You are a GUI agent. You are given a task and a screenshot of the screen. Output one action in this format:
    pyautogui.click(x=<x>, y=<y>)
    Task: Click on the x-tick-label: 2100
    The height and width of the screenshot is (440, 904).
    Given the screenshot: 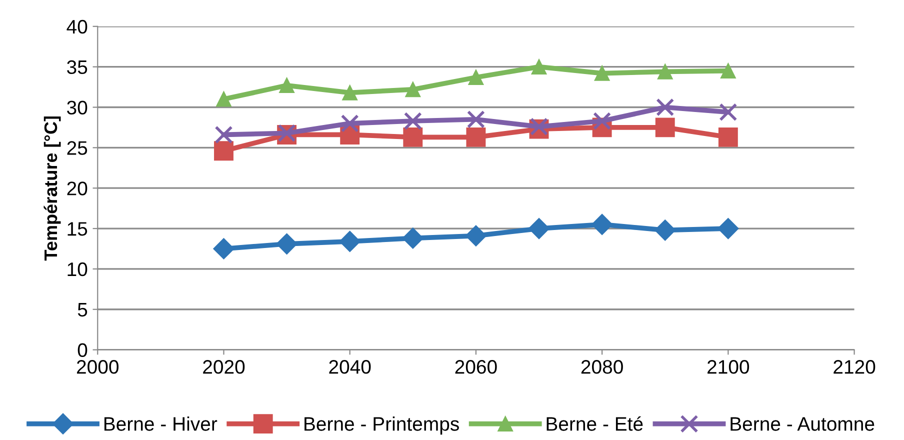 What is the action you would take?
    pyautogui.click(x=729, y=367)
    